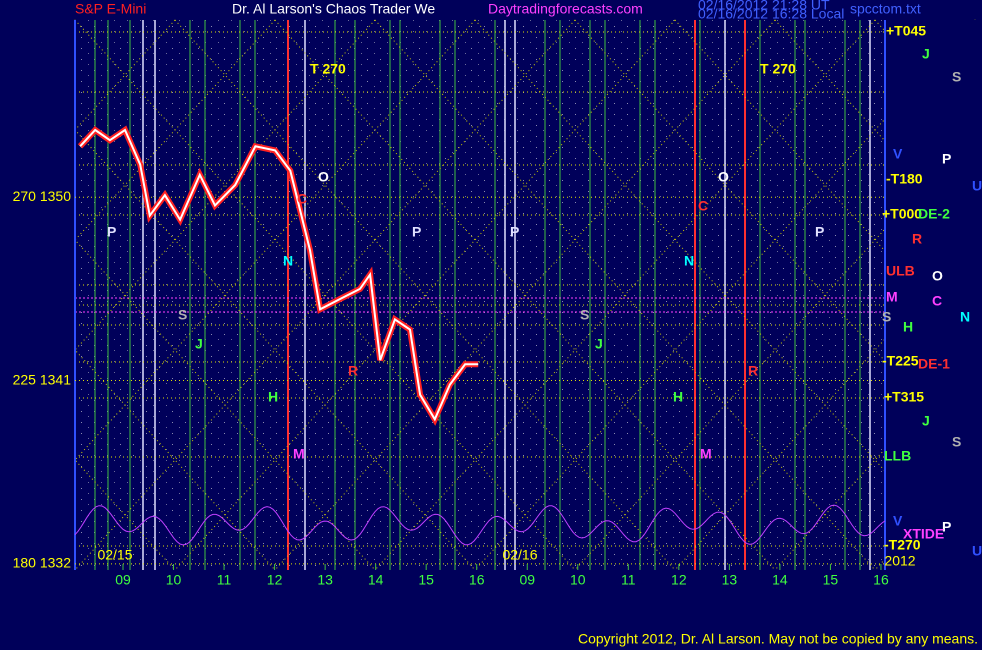 The height and width of the screenshot is (650, 982). I want to click on right-label: N, so click(965, 317).